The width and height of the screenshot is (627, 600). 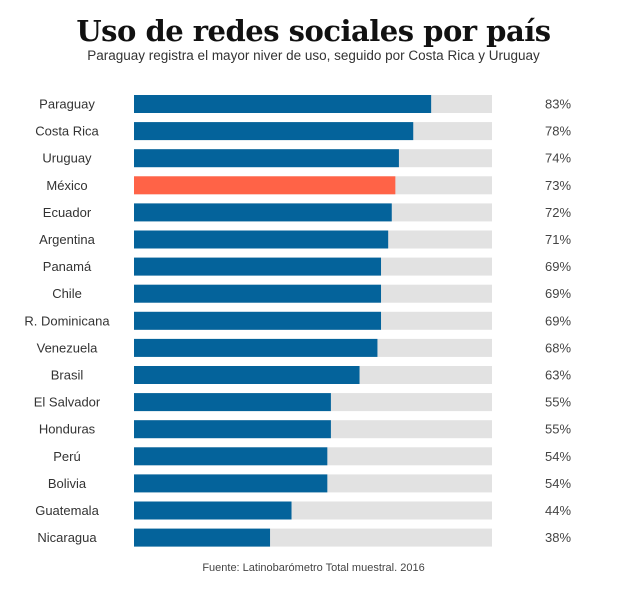 I want to click on bar-row: Costa Rica 78%, so click(x=303, y=131).